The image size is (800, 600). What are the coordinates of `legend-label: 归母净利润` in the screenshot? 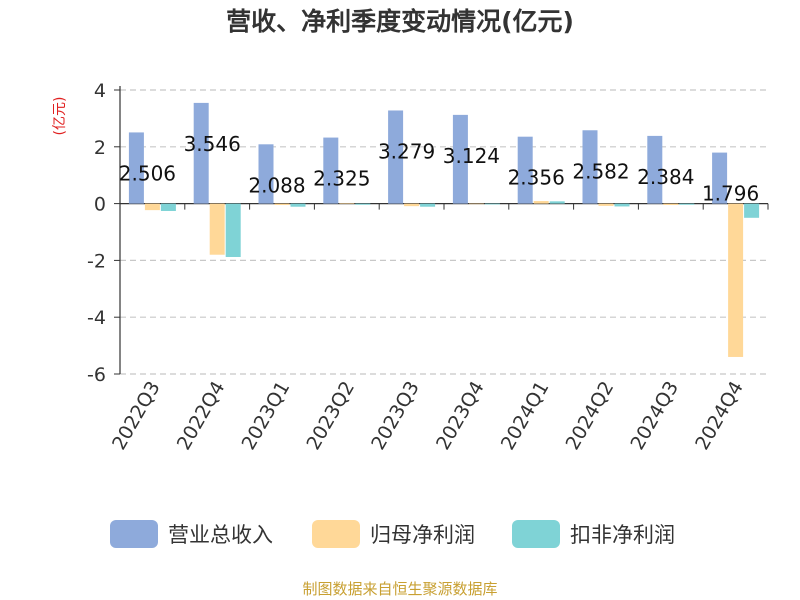 It's located at (422, 535).